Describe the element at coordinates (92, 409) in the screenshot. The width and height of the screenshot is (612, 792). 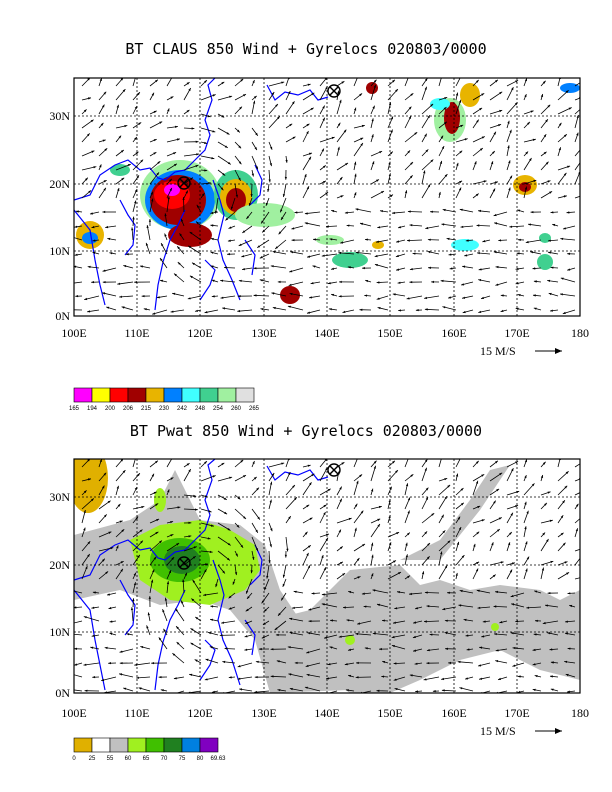
I see `legend-tick-label: 194` at that location.